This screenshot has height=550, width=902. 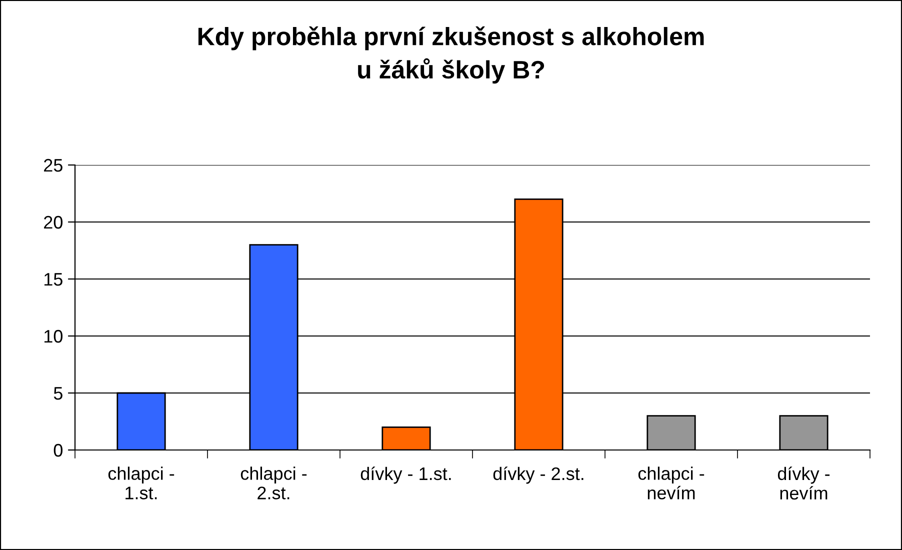 I want to click on y-tick-label: 0, so click(x=58, y=450).